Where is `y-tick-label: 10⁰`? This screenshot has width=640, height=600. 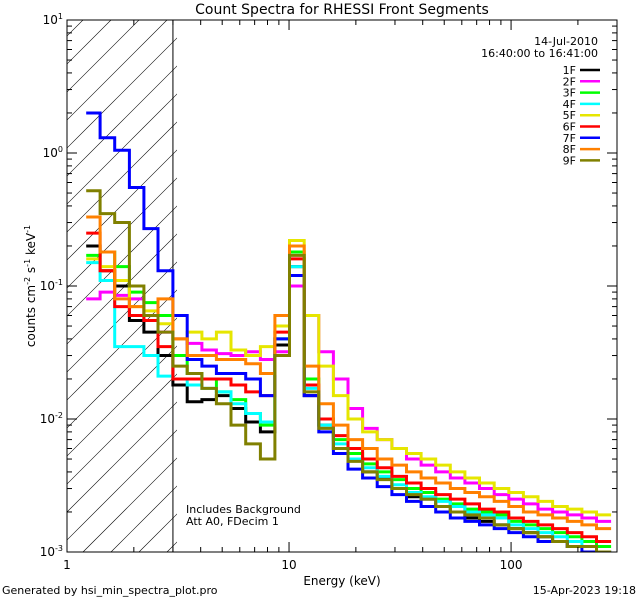 y-tick-label: 10⁰ is located at coordinates (53, 152).